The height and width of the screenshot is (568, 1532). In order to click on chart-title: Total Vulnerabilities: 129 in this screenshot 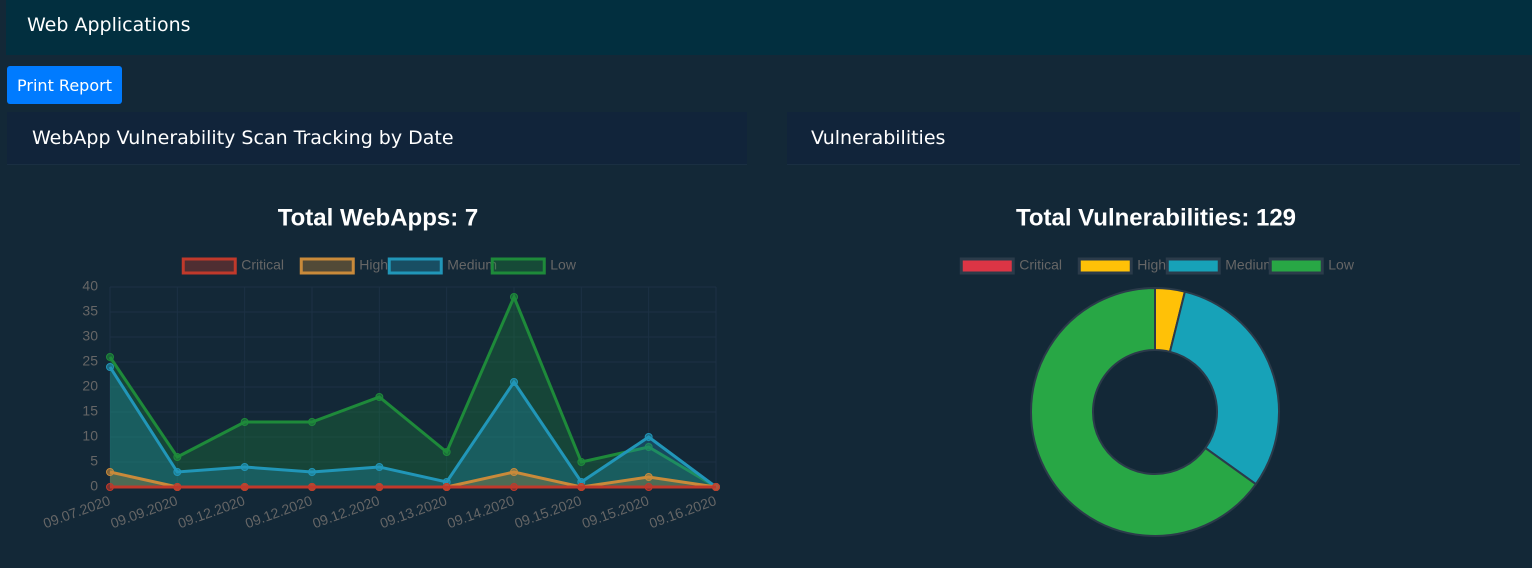, I will do `click(1156, 217)`.